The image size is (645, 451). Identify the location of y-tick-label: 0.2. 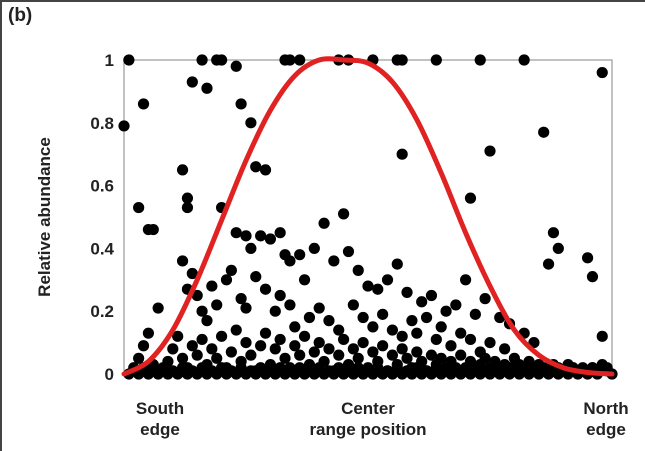
(102, 311).